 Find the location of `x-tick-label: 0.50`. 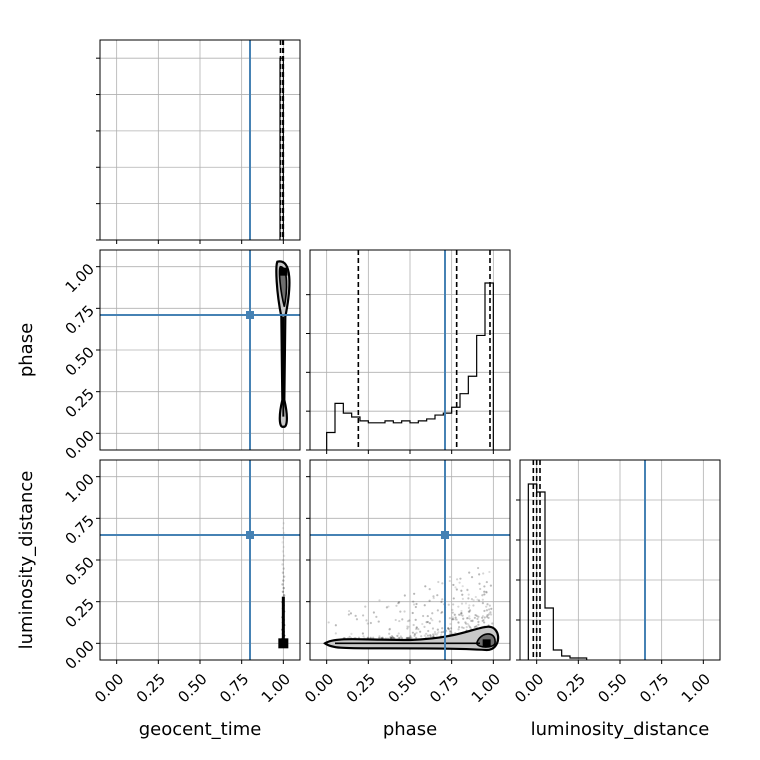

x-tick-label: 0.50 is located at coordinates (612, 688).